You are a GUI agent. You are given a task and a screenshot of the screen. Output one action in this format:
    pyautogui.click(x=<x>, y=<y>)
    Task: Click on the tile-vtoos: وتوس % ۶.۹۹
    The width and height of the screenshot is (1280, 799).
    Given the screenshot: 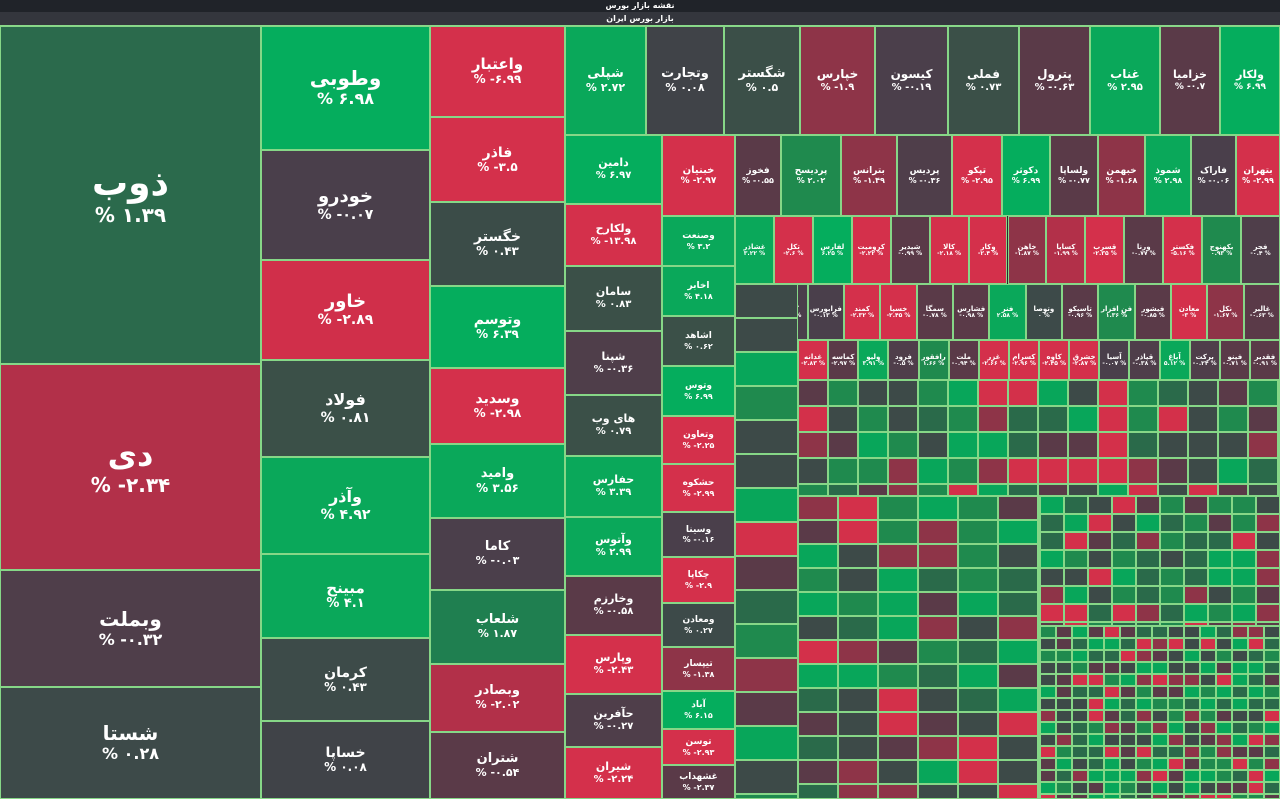 What is the action you would take?
    pyautogui.click(x=698, y=391)
    